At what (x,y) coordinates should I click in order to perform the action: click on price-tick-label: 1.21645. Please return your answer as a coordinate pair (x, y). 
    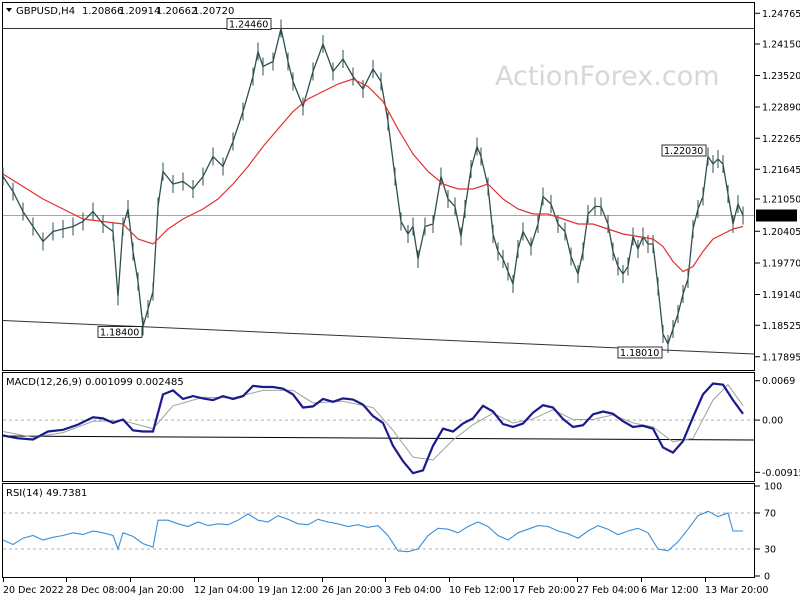
    Looking at the image, I should click on (781, 170).